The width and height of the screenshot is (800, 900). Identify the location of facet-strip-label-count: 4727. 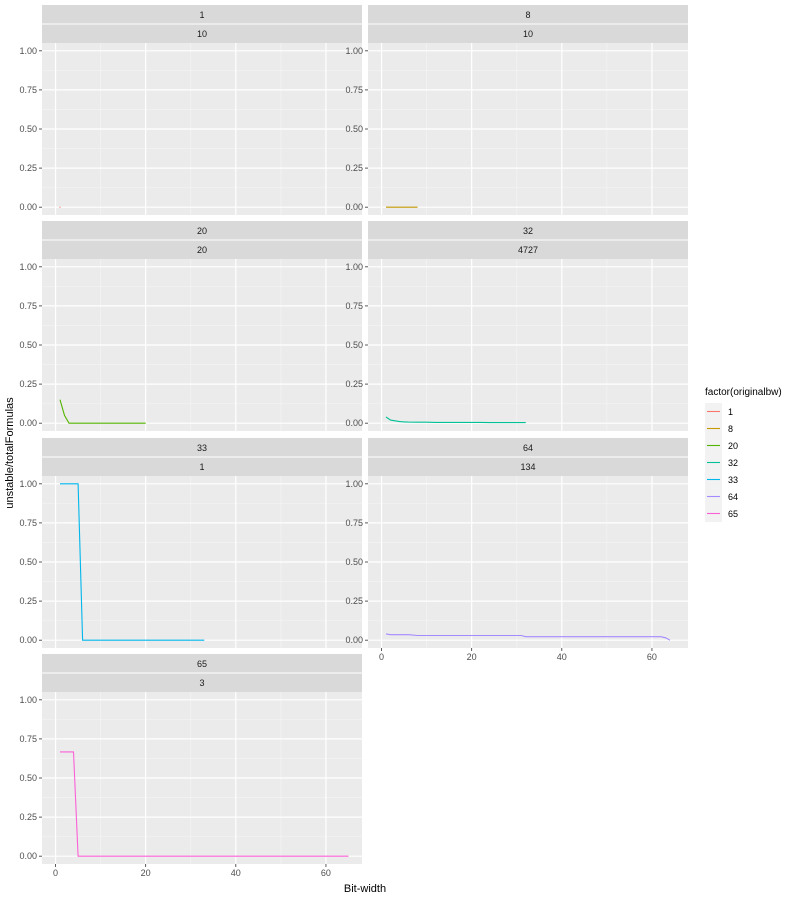
(528, 250).